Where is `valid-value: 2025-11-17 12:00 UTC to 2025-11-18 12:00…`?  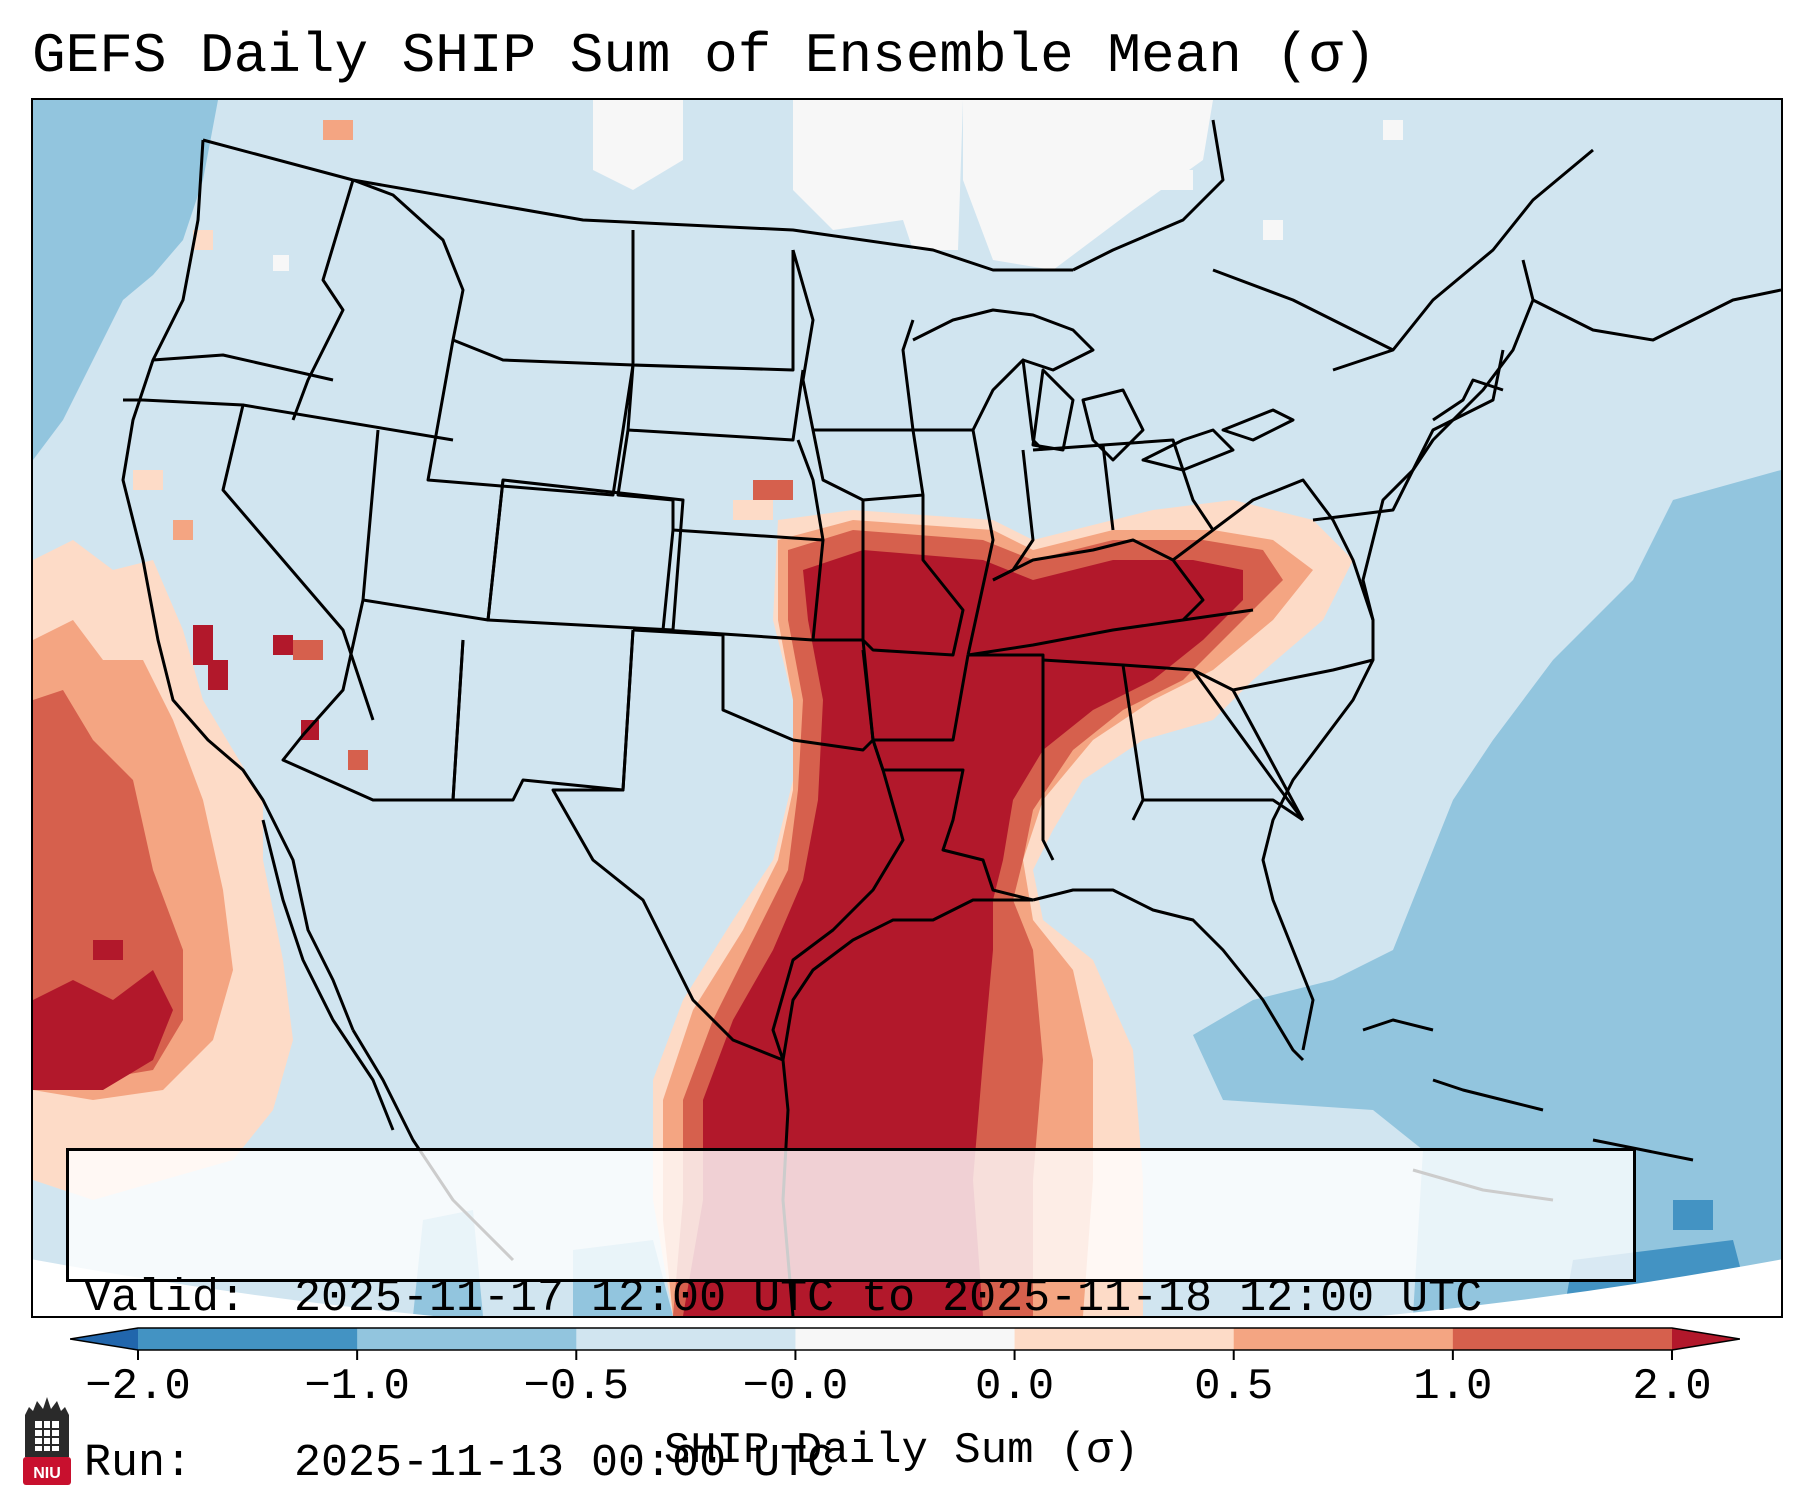
valid-value: 2025-11-17 12:00 UTC to 2025-11-18 12:00… is located at coordinates (888, 1298).